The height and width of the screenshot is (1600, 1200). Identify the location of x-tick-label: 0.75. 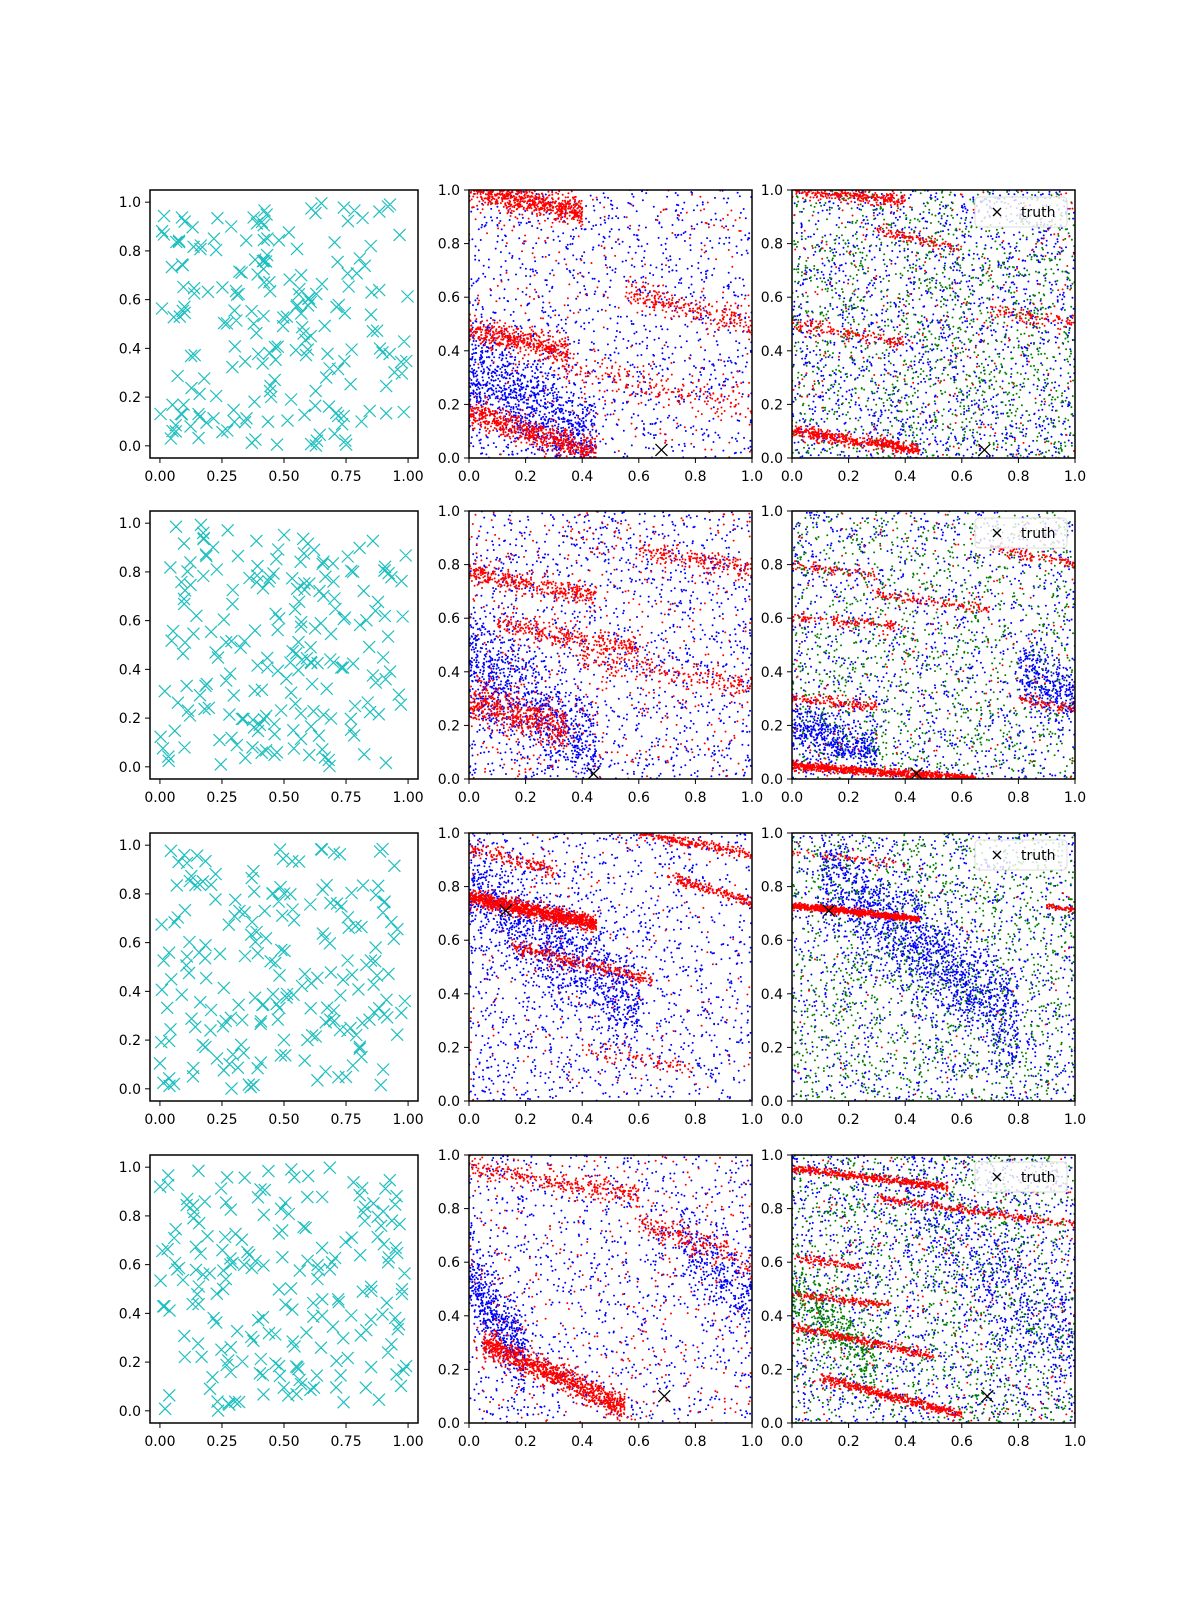
(345, 477).